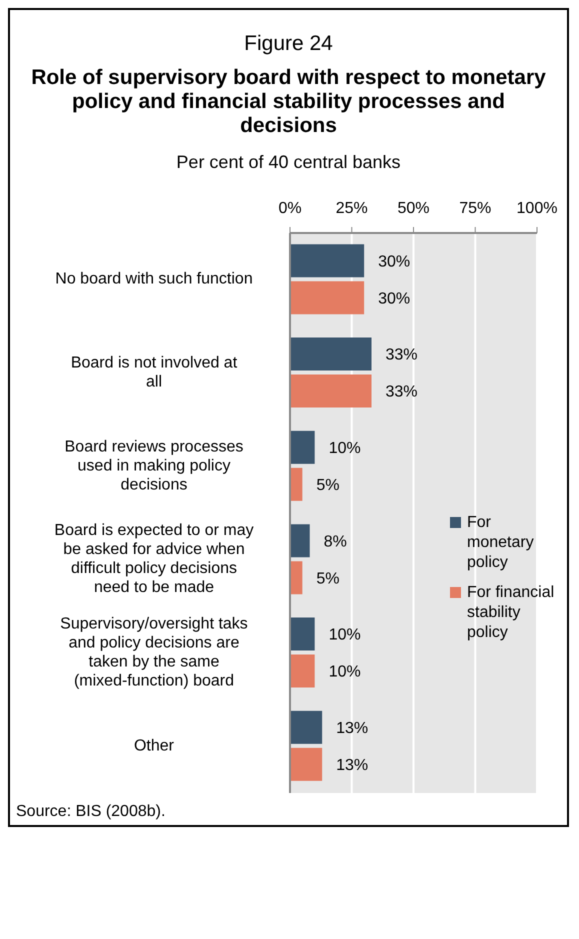  Describe the element at coordinates (413, 208) in the screenshot. I see `x-tick-label: 50%` at that location.